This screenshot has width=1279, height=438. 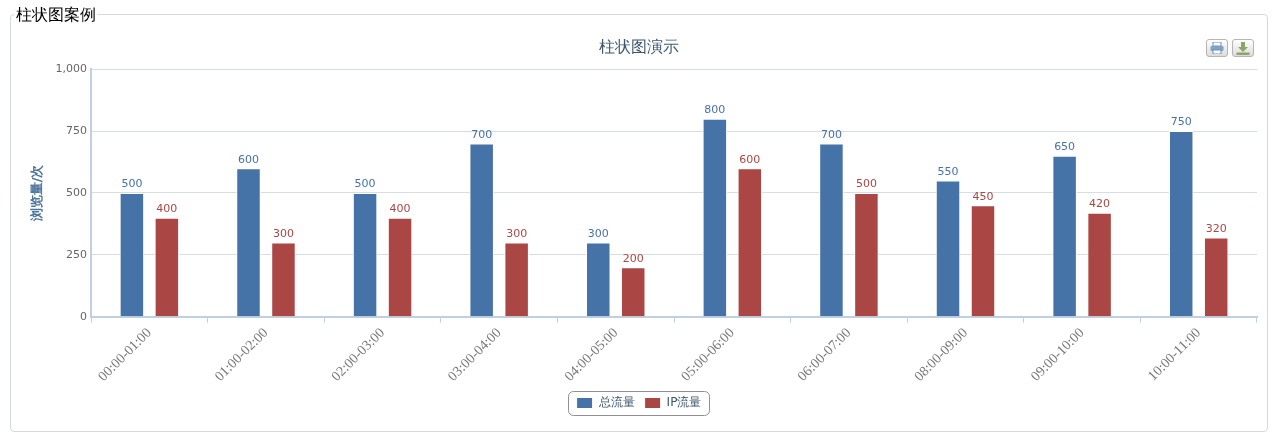 I want to click on data-label: 800, so click(x=715, y=110).